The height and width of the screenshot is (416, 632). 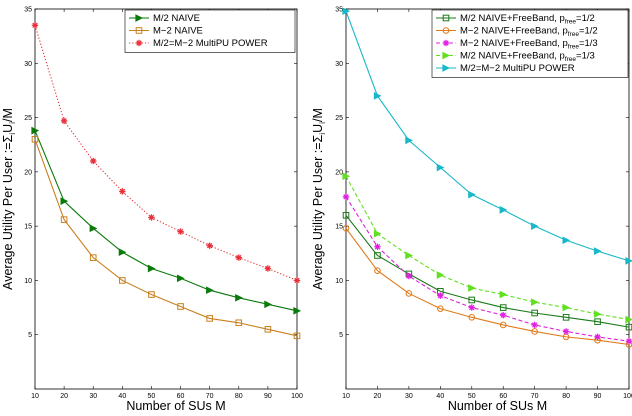 I want to click on x-tick-label: 80, so click(x=566, y=396).